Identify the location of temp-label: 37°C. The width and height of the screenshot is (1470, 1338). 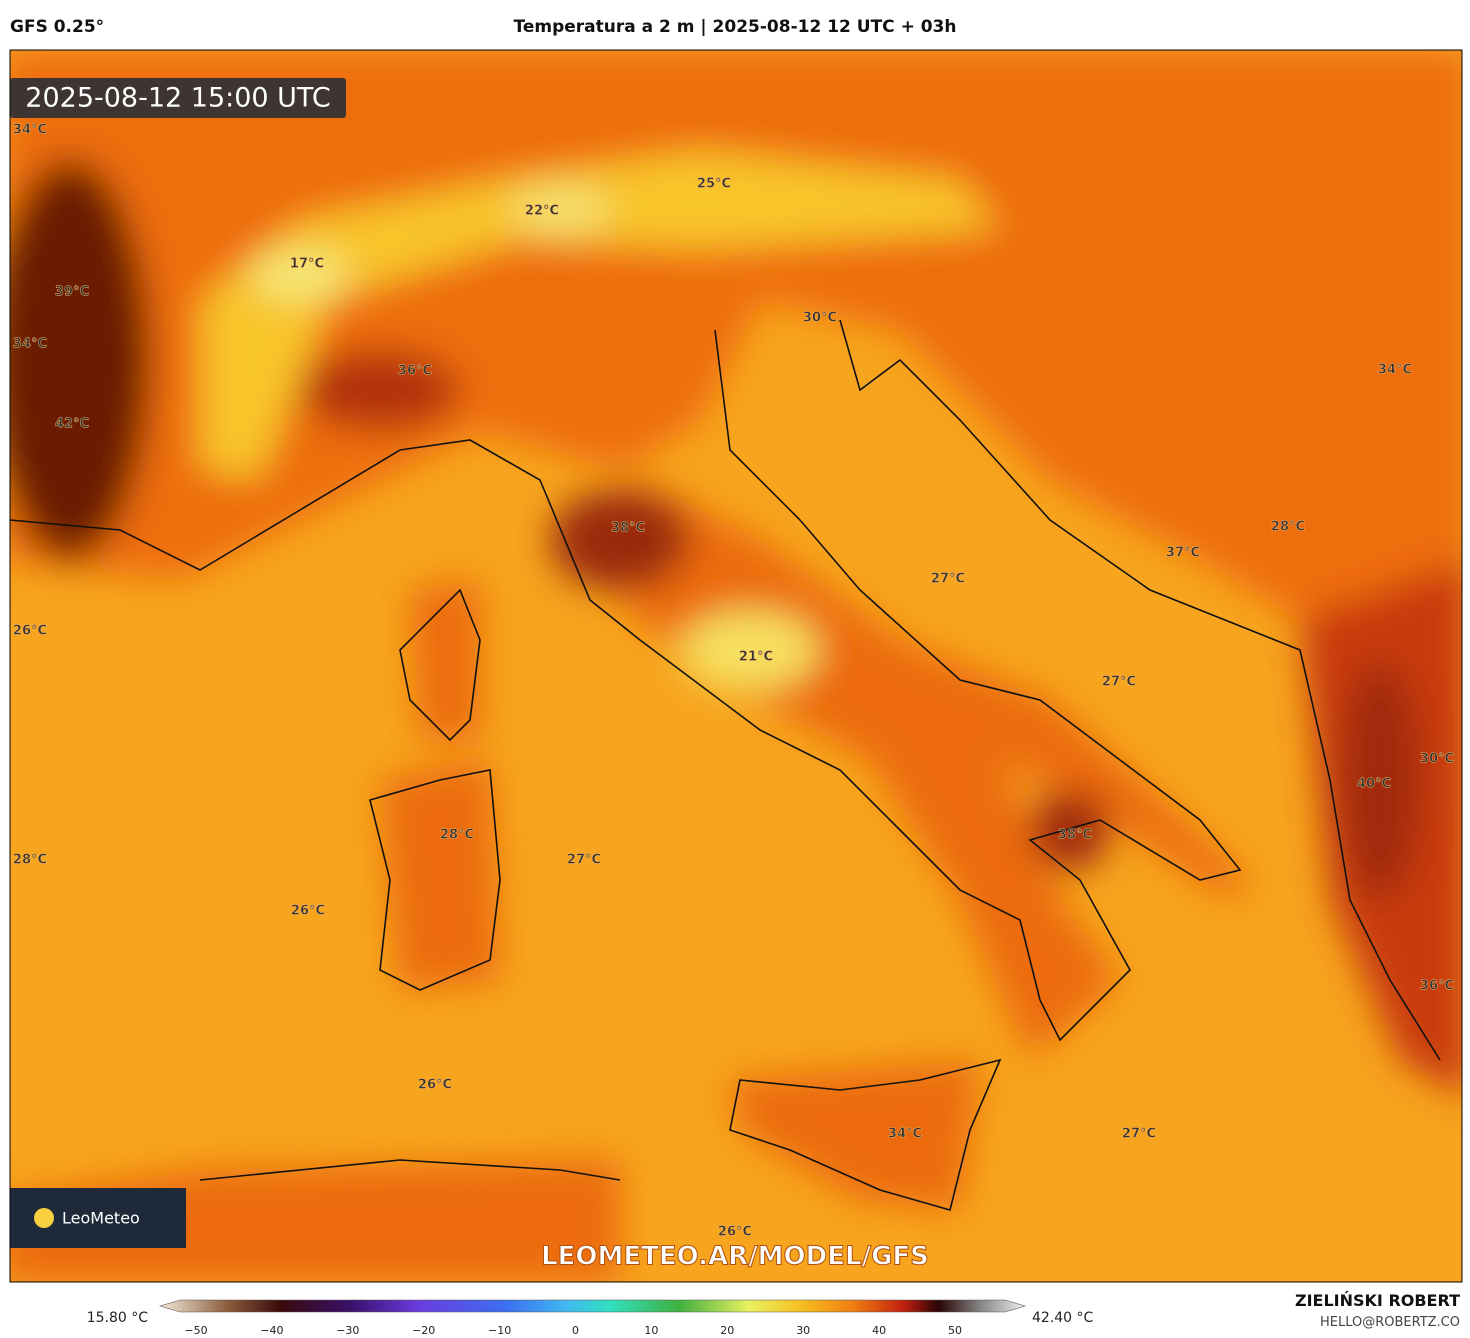
(1183, 553).